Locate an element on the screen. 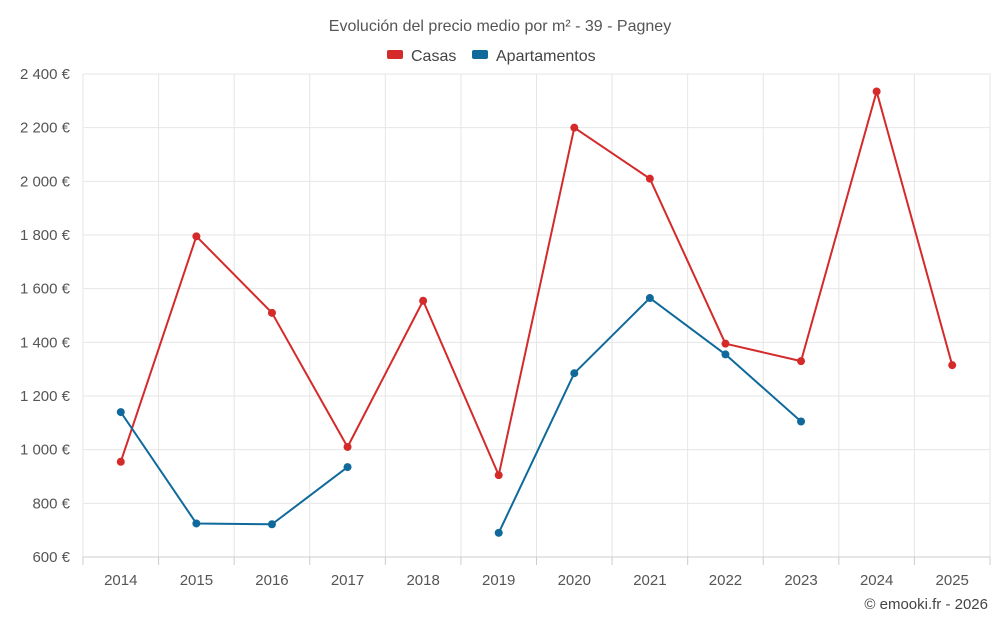 This screenshot has height=625, width=1000. y-tick-label: 1 200 € is located at coordinates (45, 396).